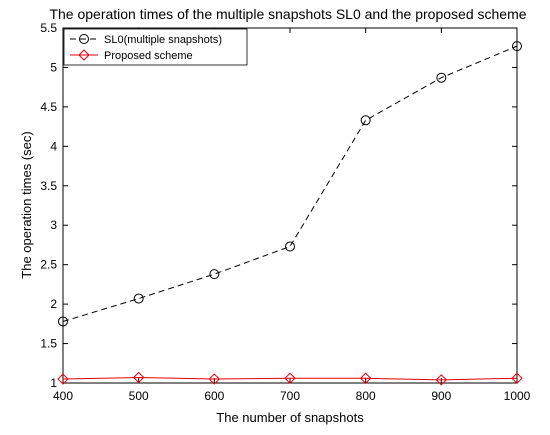 The width and height of the screenshot is (550, 435). Describe the element at coordinates (290, 396) in the screenshot. I see `x-tick-label: 700` at that location.